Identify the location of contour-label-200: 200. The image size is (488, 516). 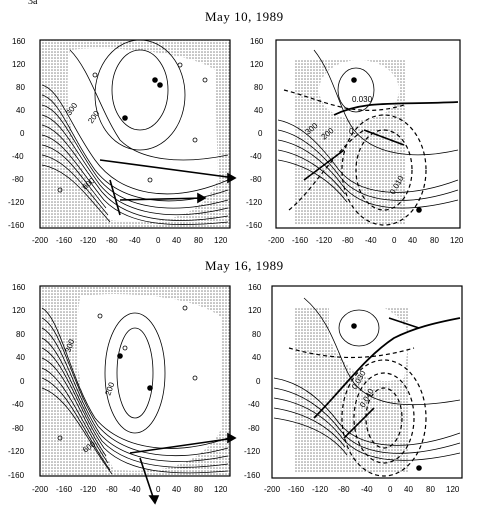
(109, 389).